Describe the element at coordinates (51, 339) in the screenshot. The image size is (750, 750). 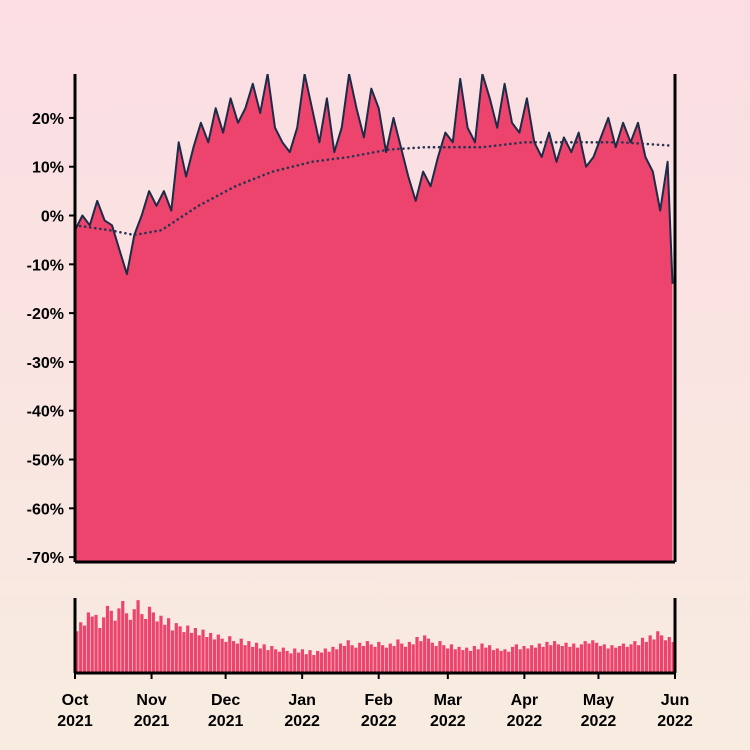
I see `y-axis-ticks: 20% 10% 0% -10% -20% -30% -40% -50% -60% -70%` at that location.